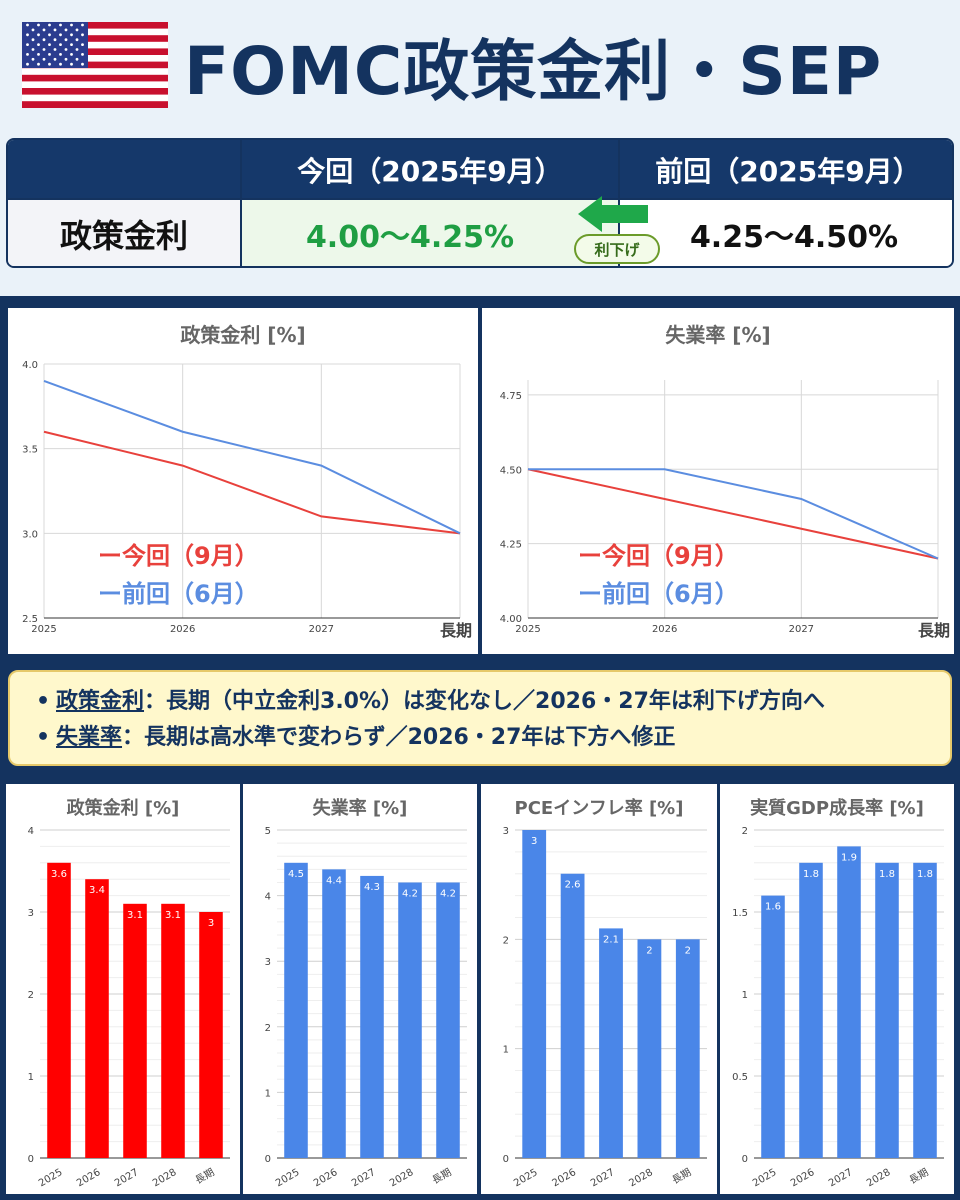  I want to click on y-tick-label: 4.75, so click(511, 396).